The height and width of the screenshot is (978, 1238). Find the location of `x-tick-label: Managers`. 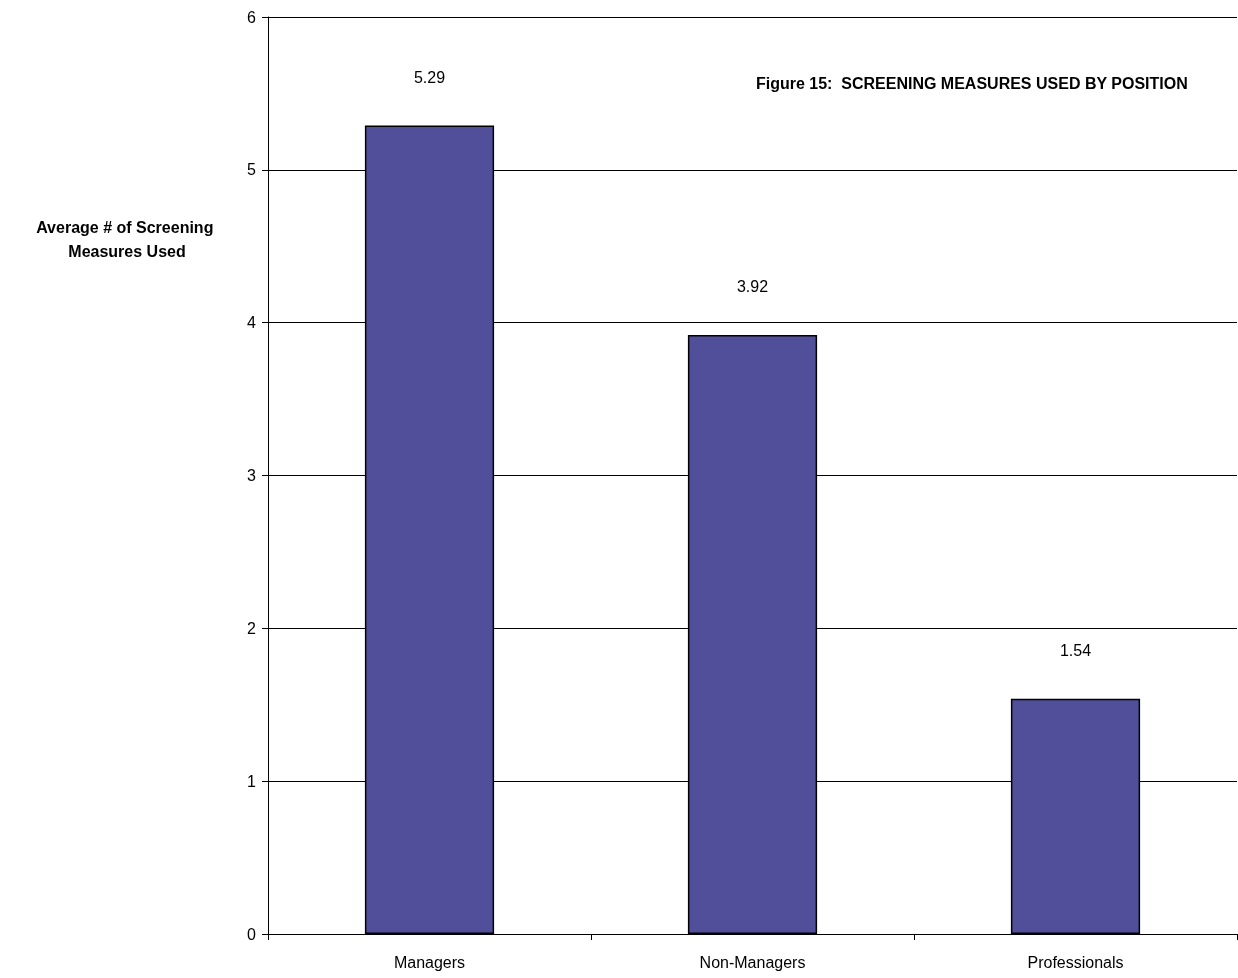

x-tick-label: Managers is located at coordinates (429, 962).